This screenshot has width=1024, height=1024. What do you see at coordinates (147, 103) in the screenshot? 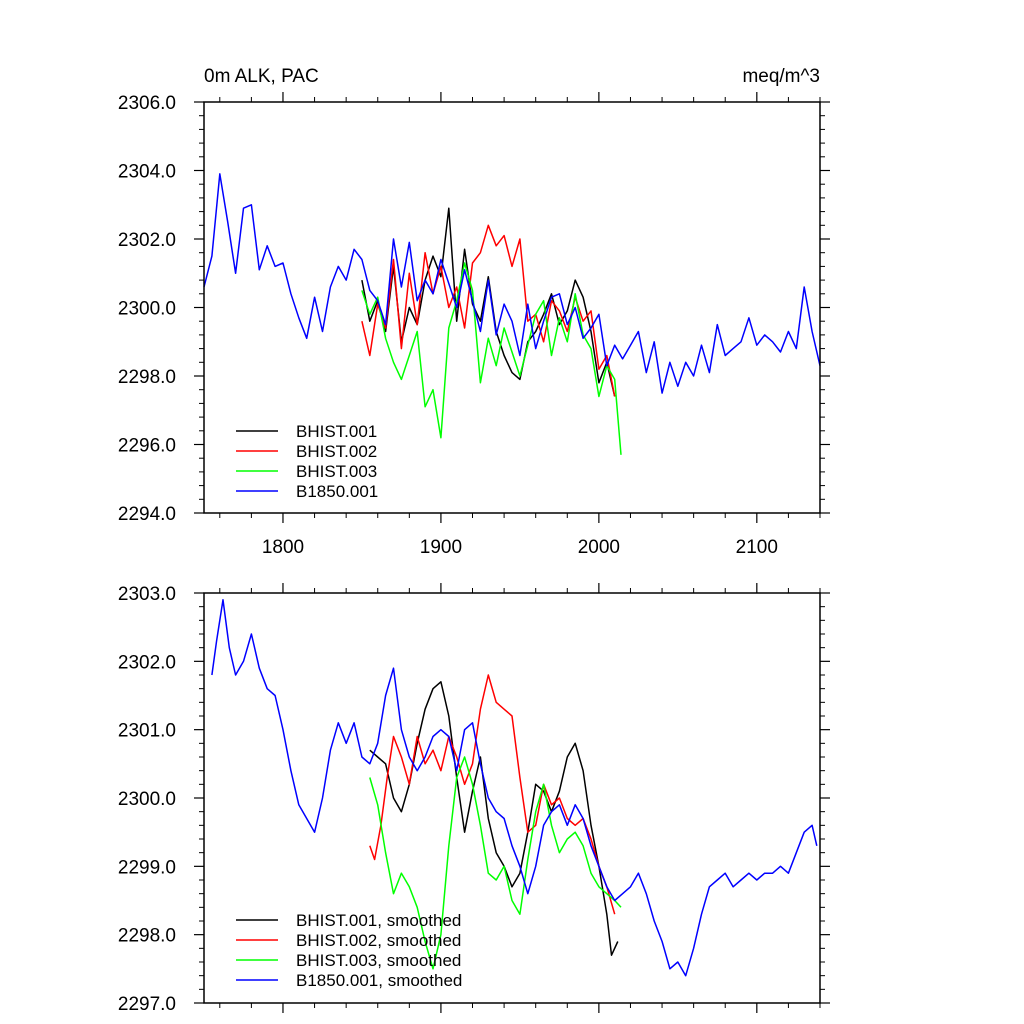
I see `top-y-tick-label: 2306.0` at bounding box center [147, 103].